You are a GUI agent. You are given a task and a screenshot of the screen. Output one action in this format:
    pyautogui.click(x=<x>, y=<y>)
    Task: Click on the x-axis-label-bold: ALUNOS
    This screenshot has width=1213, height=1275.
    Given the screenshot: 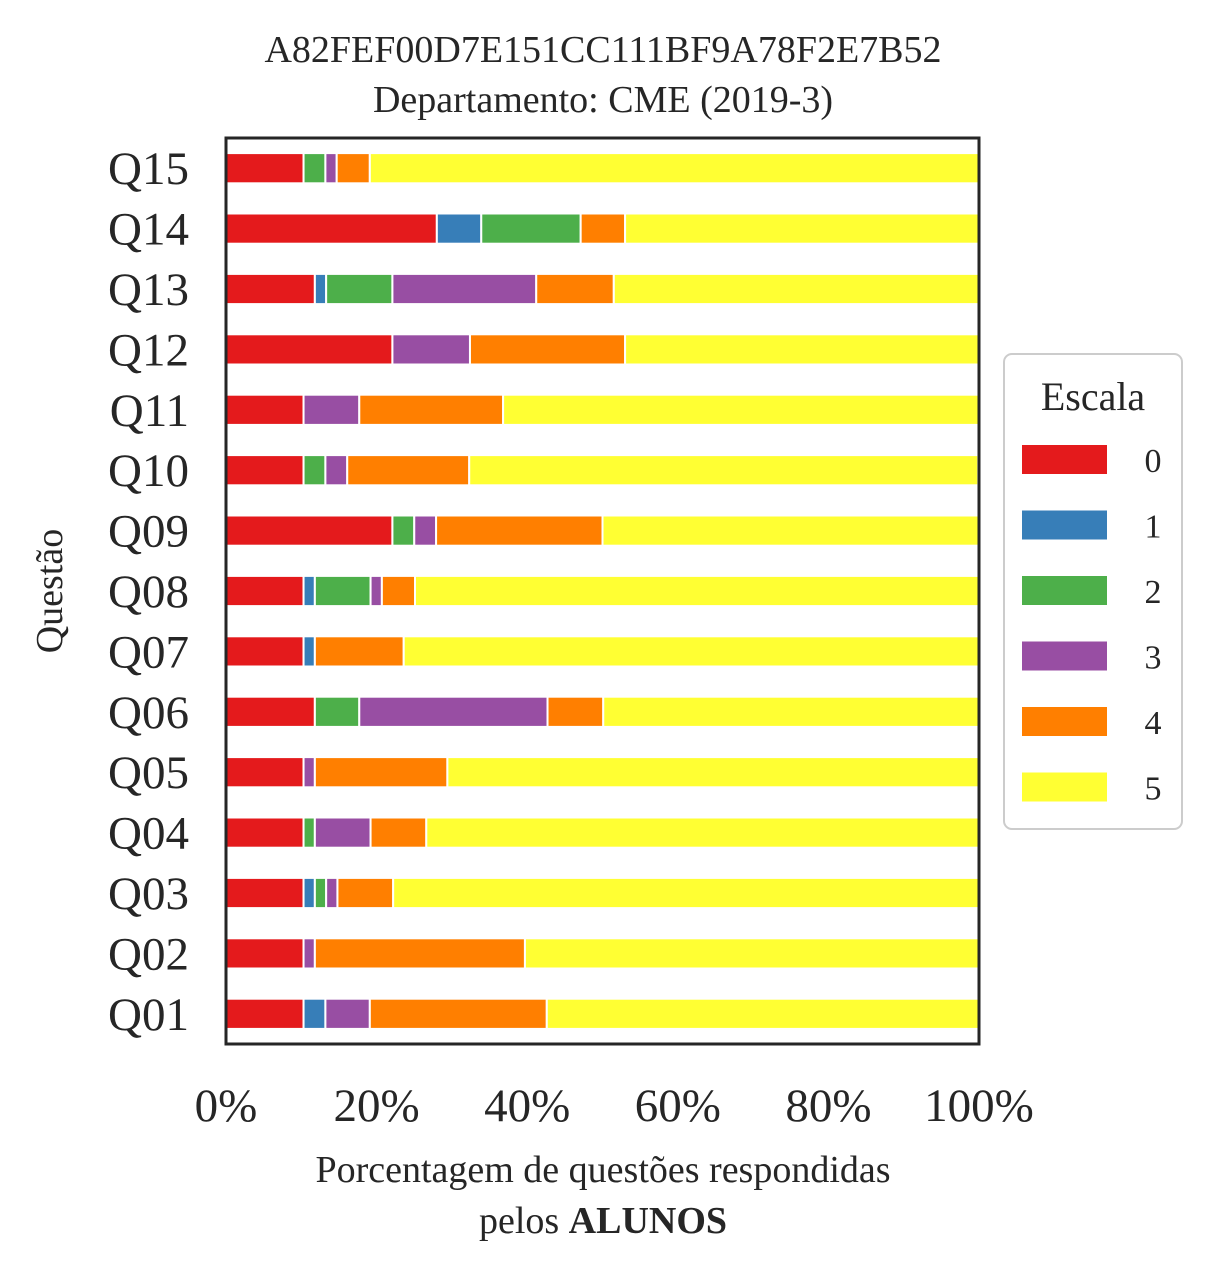 What is the action you would take?
    pyautogui.click(x=648, y=1221)
    